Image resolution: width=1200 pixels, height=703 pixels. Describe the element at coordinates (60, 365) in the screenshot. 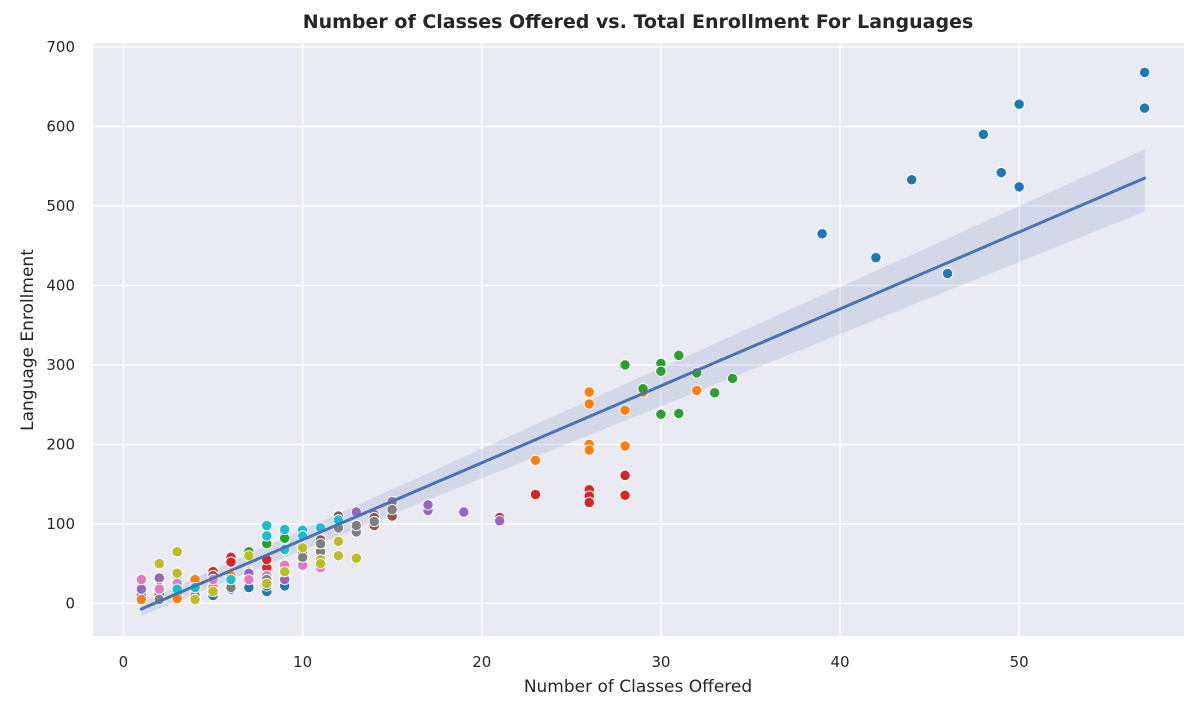

I see `y-tick-label: 300` at that location.